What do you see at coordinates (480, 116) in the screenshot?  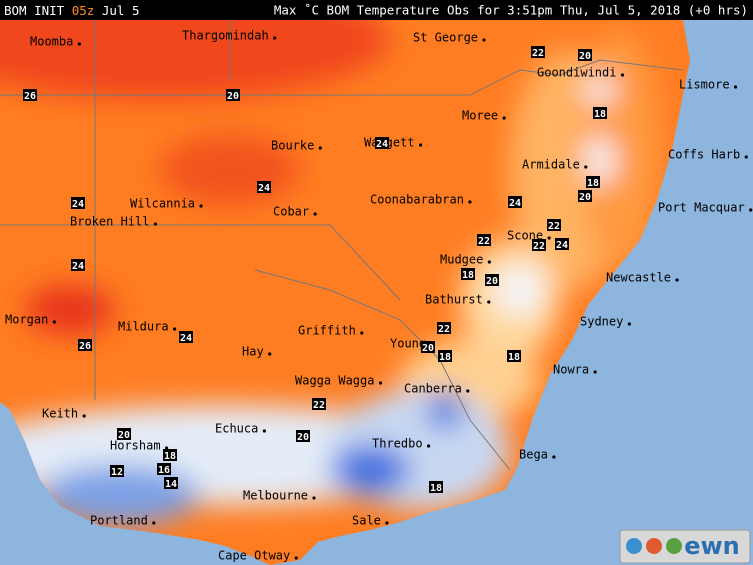 I see `place-label: Moree` at bounding box center [480, 116].